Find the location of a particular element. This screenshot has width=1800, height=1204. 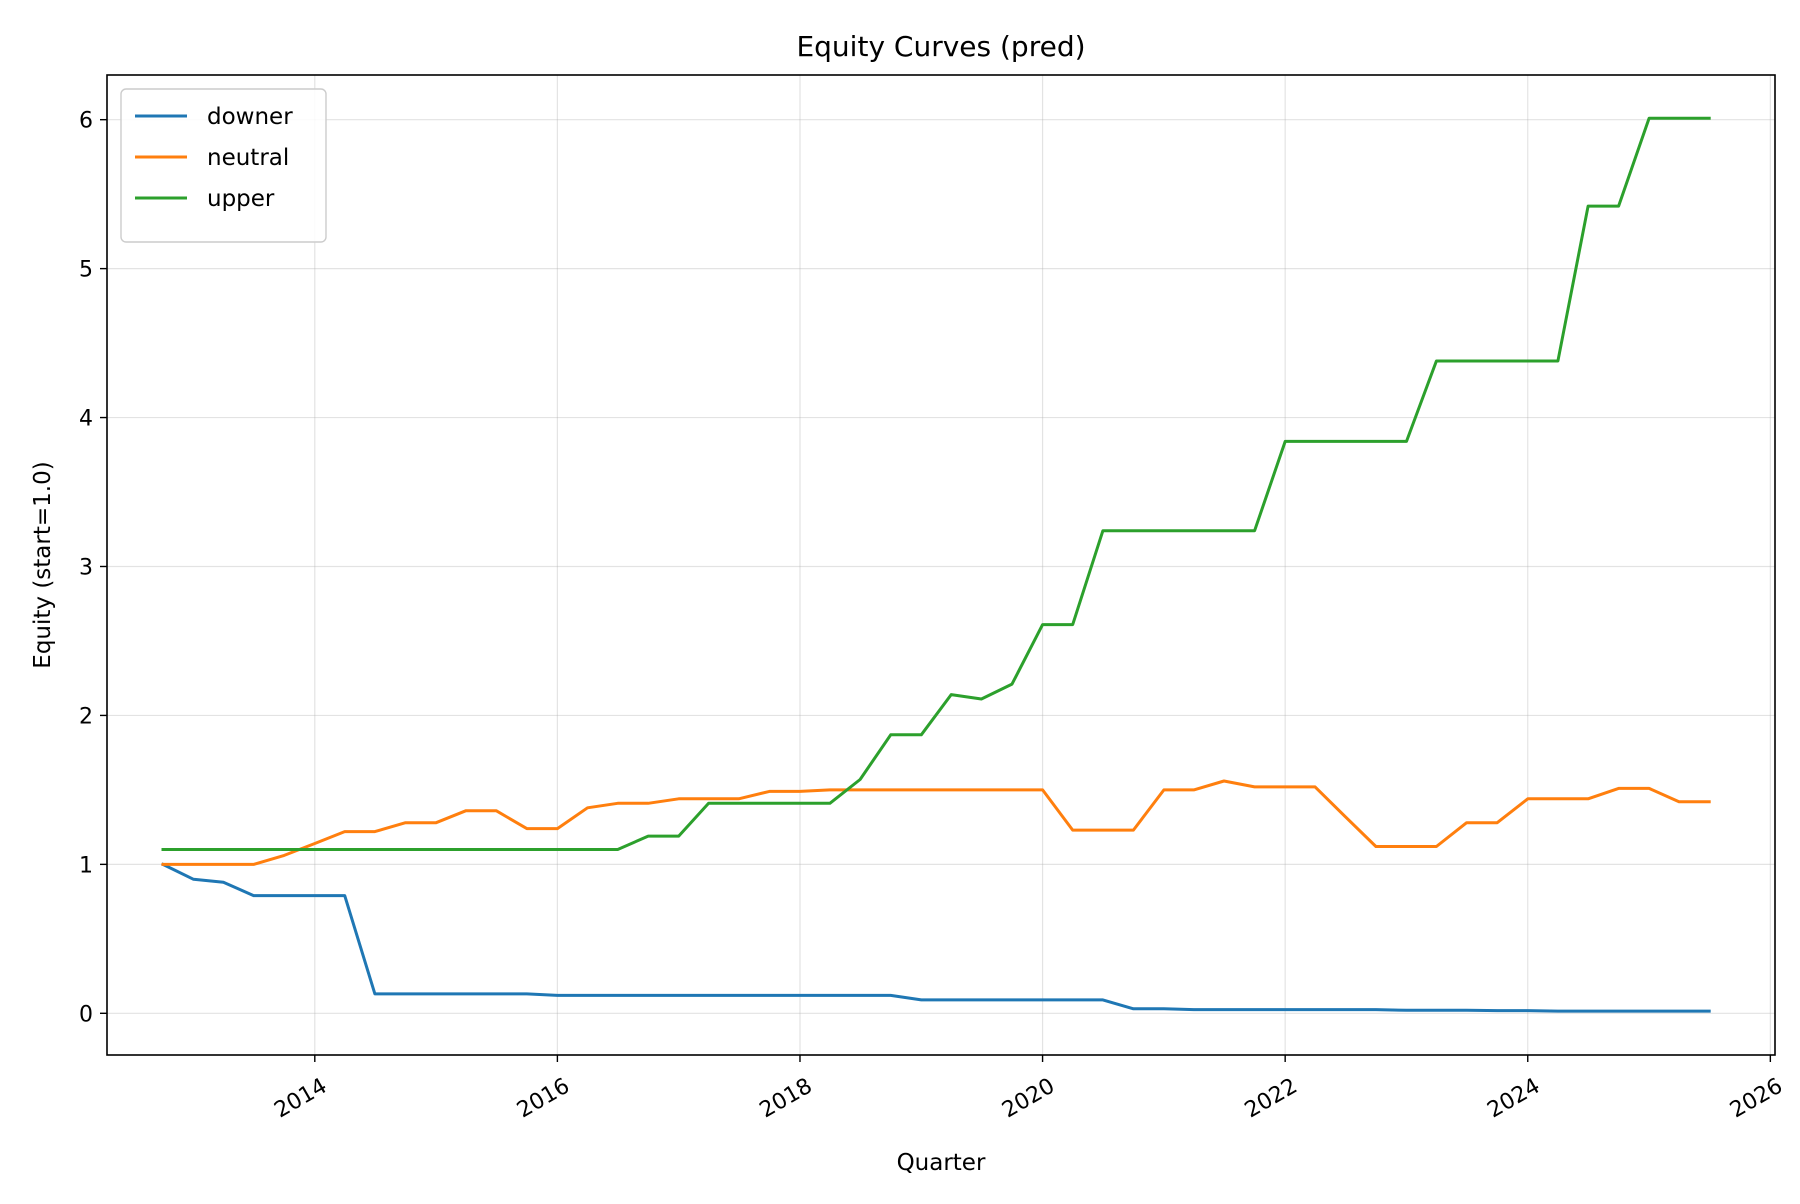

legend-label-neutral: neutral is located at coordinates (248, 158).